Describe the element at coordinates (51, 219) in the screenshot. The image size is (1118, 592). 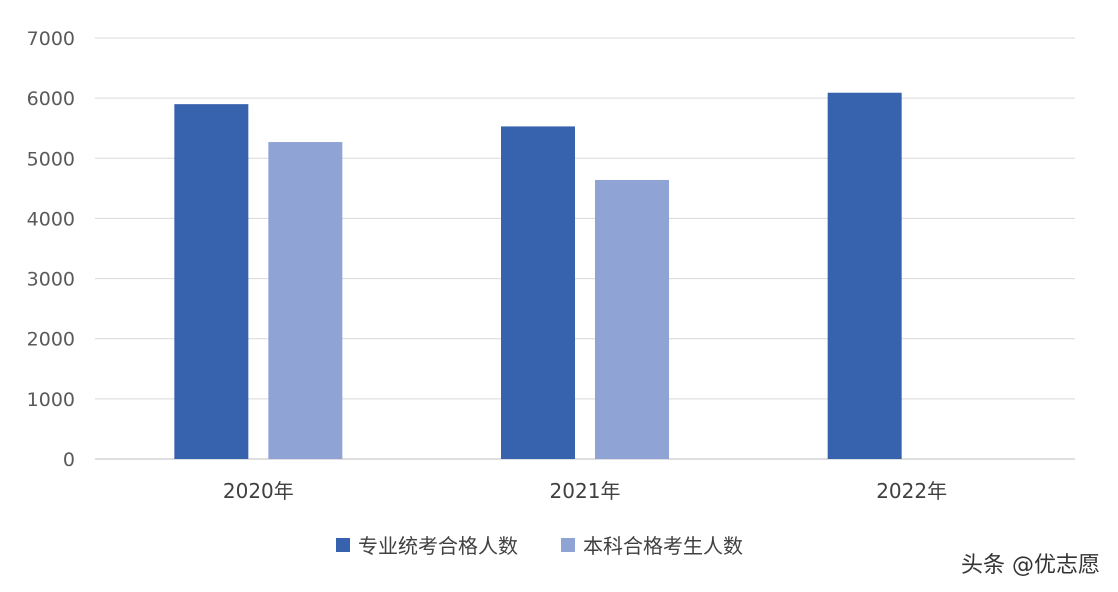
I see `y-tick-label: 4000` at that location.